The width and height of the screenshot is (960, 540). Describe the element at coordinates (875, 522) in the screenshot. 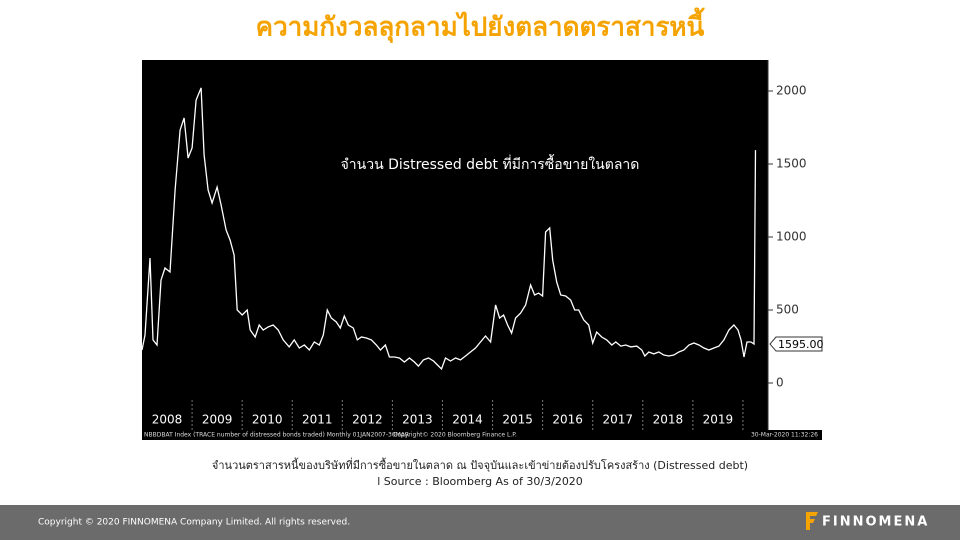

I see `brand: FINNOMENA` at that location.